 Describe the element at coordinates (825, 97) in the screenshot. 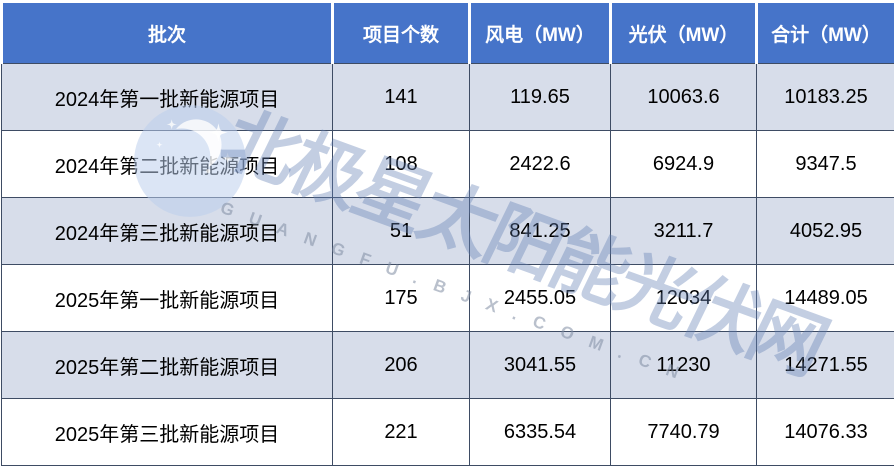

I see `value-cell: 10183.25` at that location.